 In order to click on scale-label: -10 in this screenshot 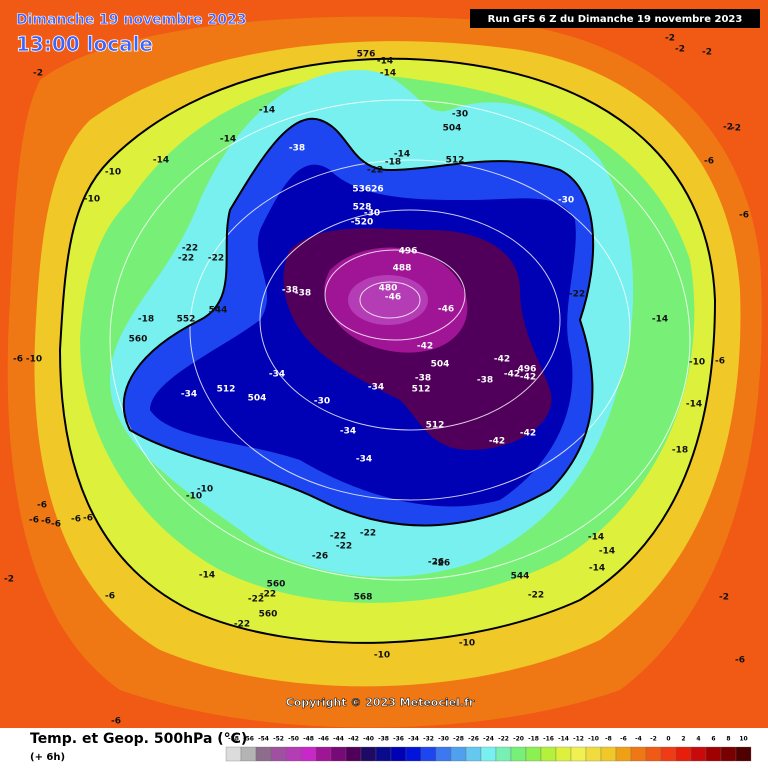, I will do `click(593, 739)`.